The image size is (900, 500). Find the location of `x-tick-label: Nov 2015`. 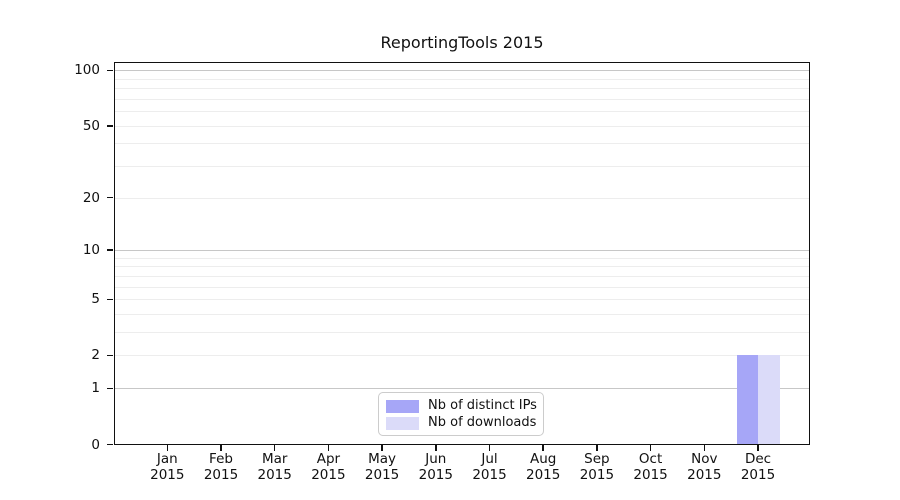

x-tick-label: Nov 2015 is located at coordinates (704, 466).